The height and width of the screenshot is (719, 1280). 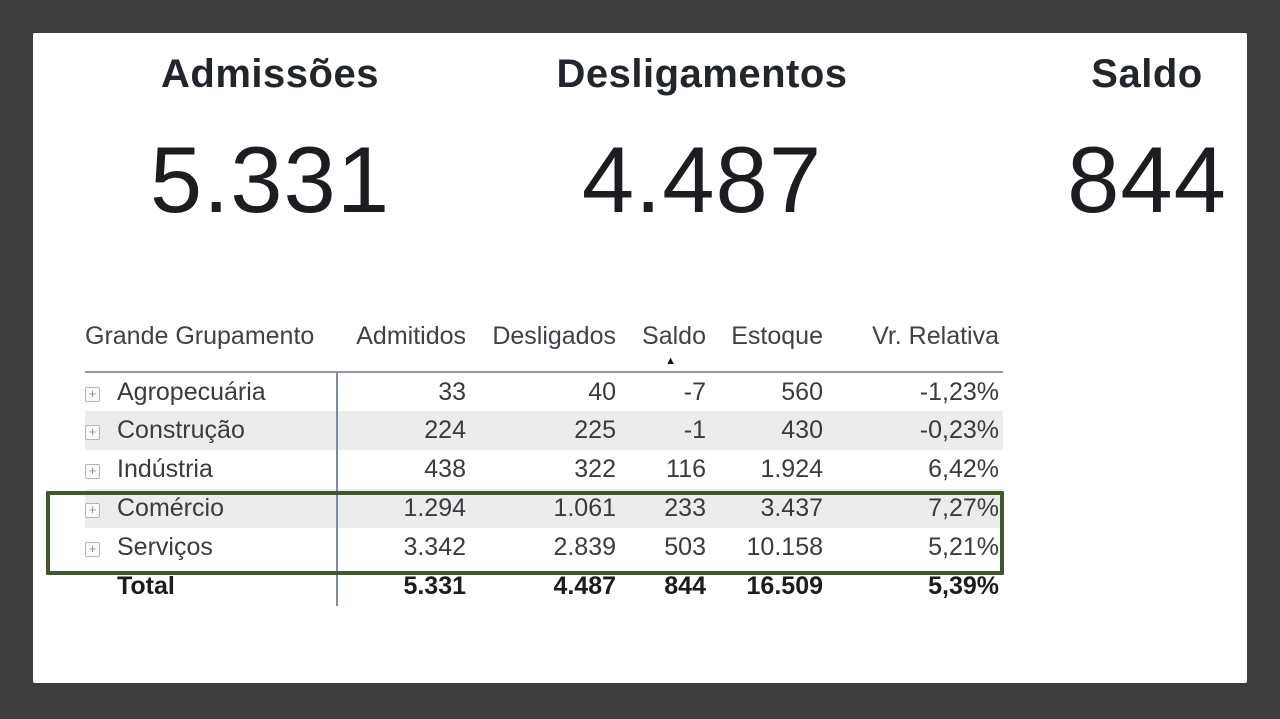 I want to click on kpi-label: Desligamentos, so click(x=702, y=74).